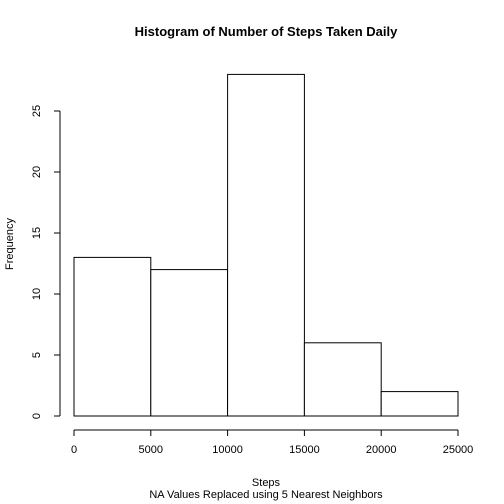 The width and height of the screenshot is (504, 504). Describe the element at coordinates (304, 450) in the screenshot. I see `x-tick-label-3: 15000` at that location.